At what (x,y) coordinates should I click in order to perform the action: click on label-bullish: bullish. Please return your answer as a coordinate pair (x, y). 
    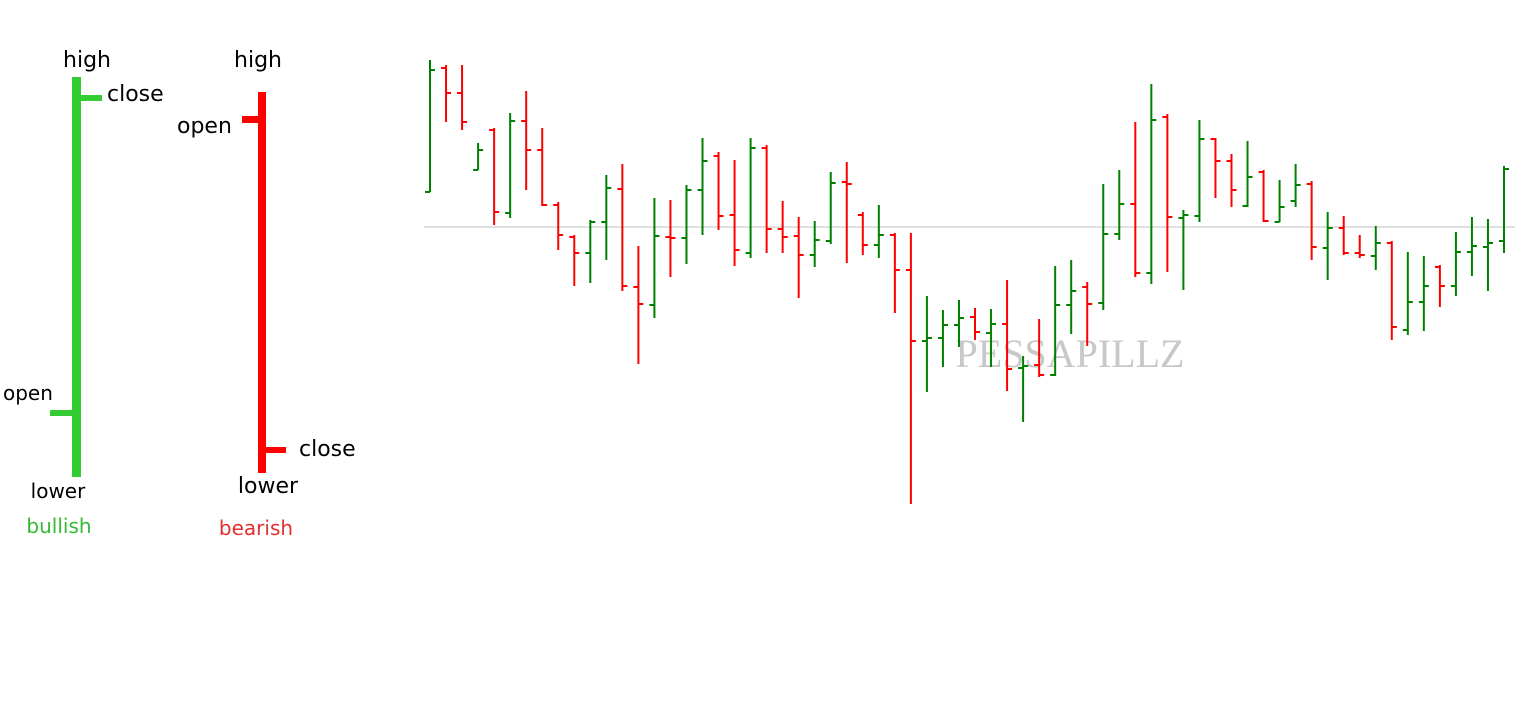
    Looking at the image, I should click on (58, 526).